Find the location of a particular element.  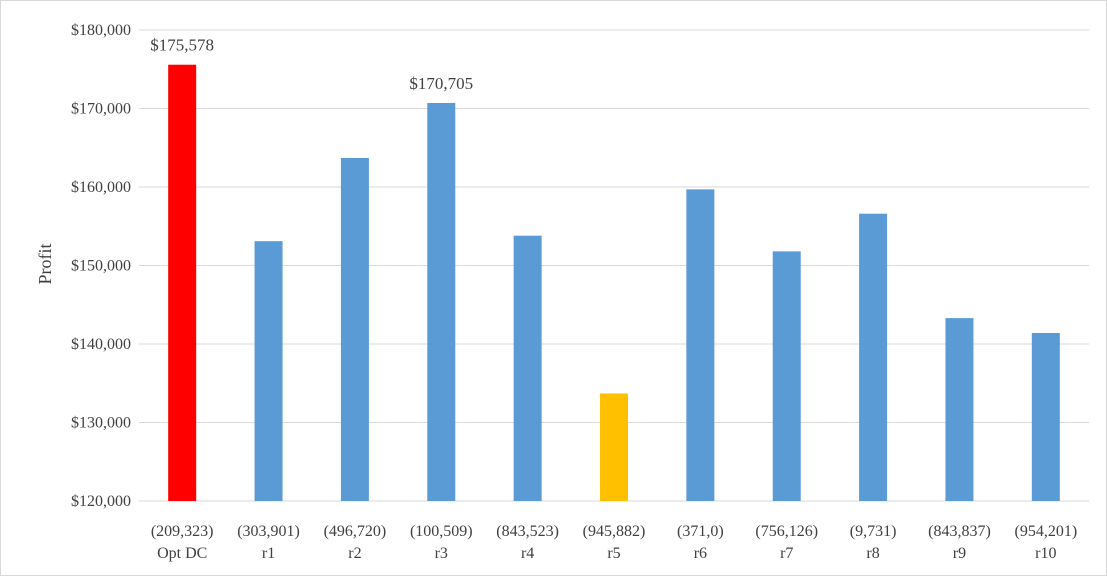

data-label: $170,705 is located at coordinates (441, 83).